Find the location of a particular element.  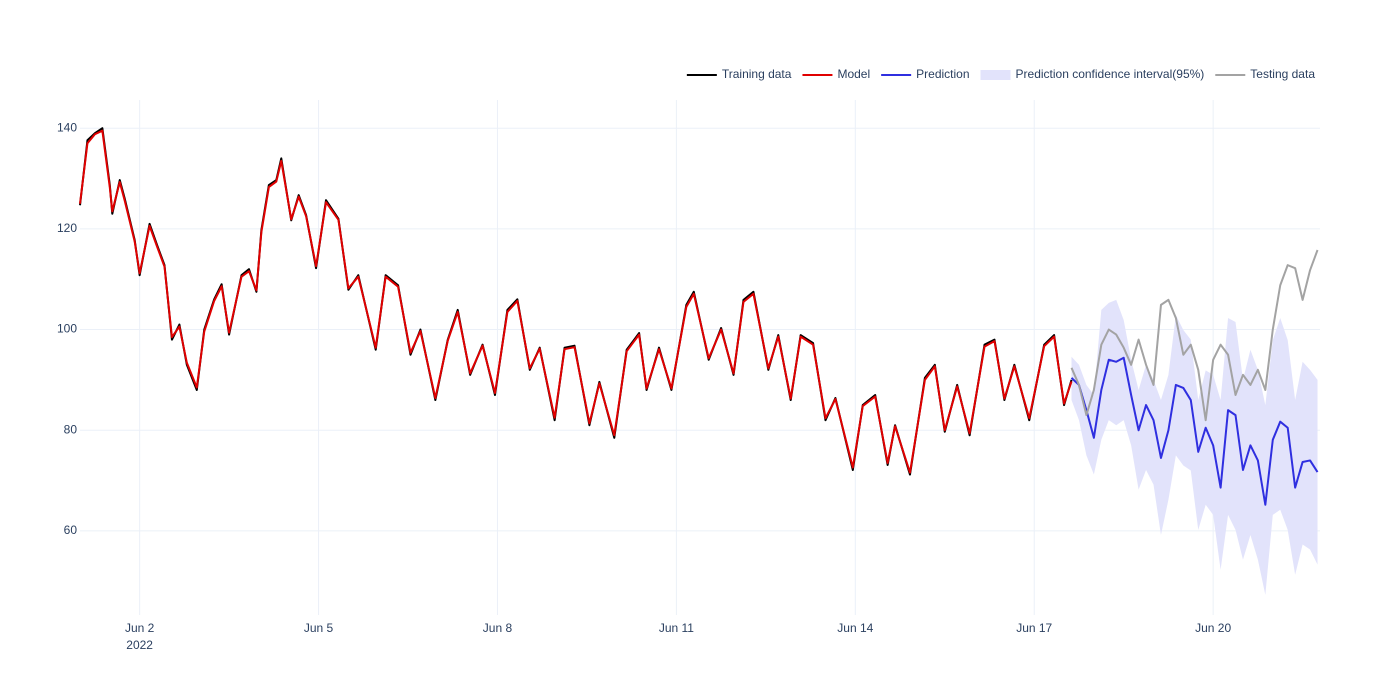

legend-item: Prediction confidence interval(95%) is located at coordinates (1092, 74).